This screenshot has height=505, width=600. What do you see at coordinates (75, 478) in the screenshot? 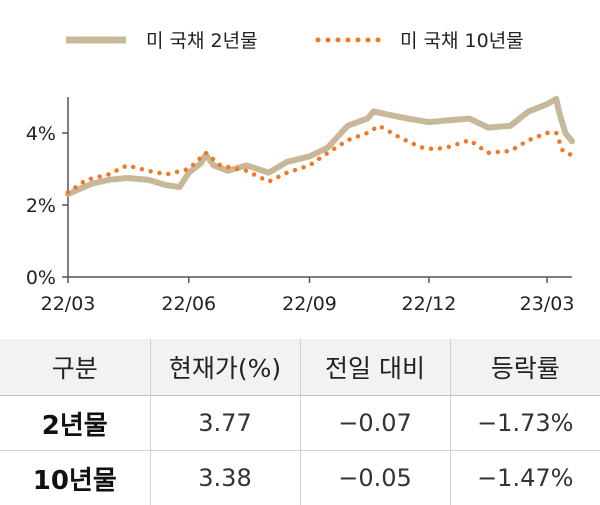
I see `row-label-10y: 10년물` at bounding box center [75, 478].